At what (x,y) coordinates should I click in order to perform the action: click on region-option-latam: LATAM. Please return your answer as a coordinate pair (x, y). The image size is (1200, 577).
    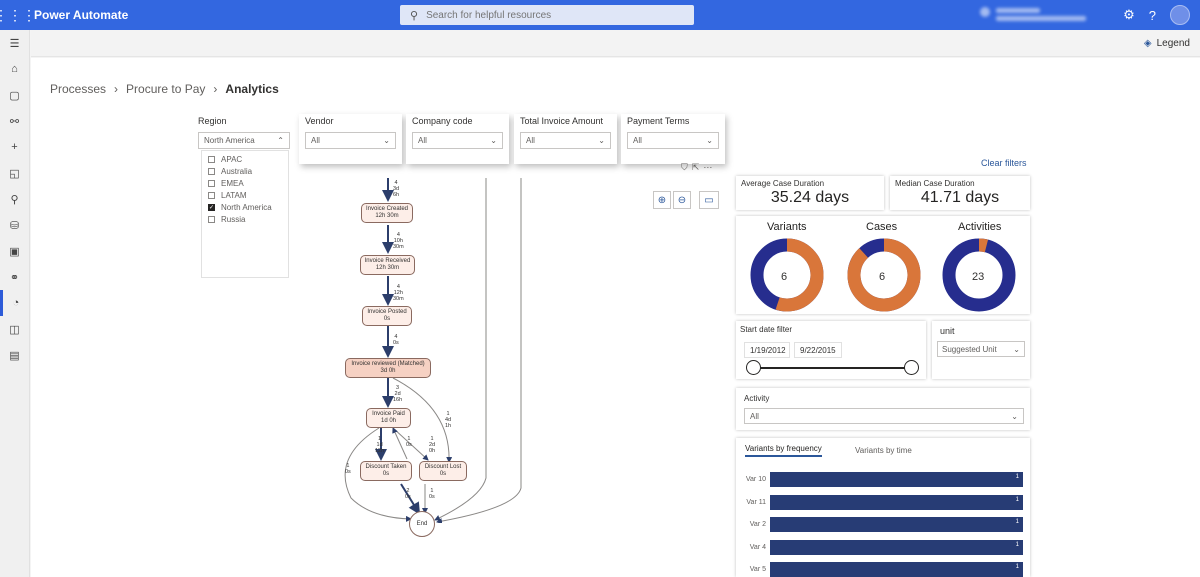
    Looking at the image, I should click on (245, 195).